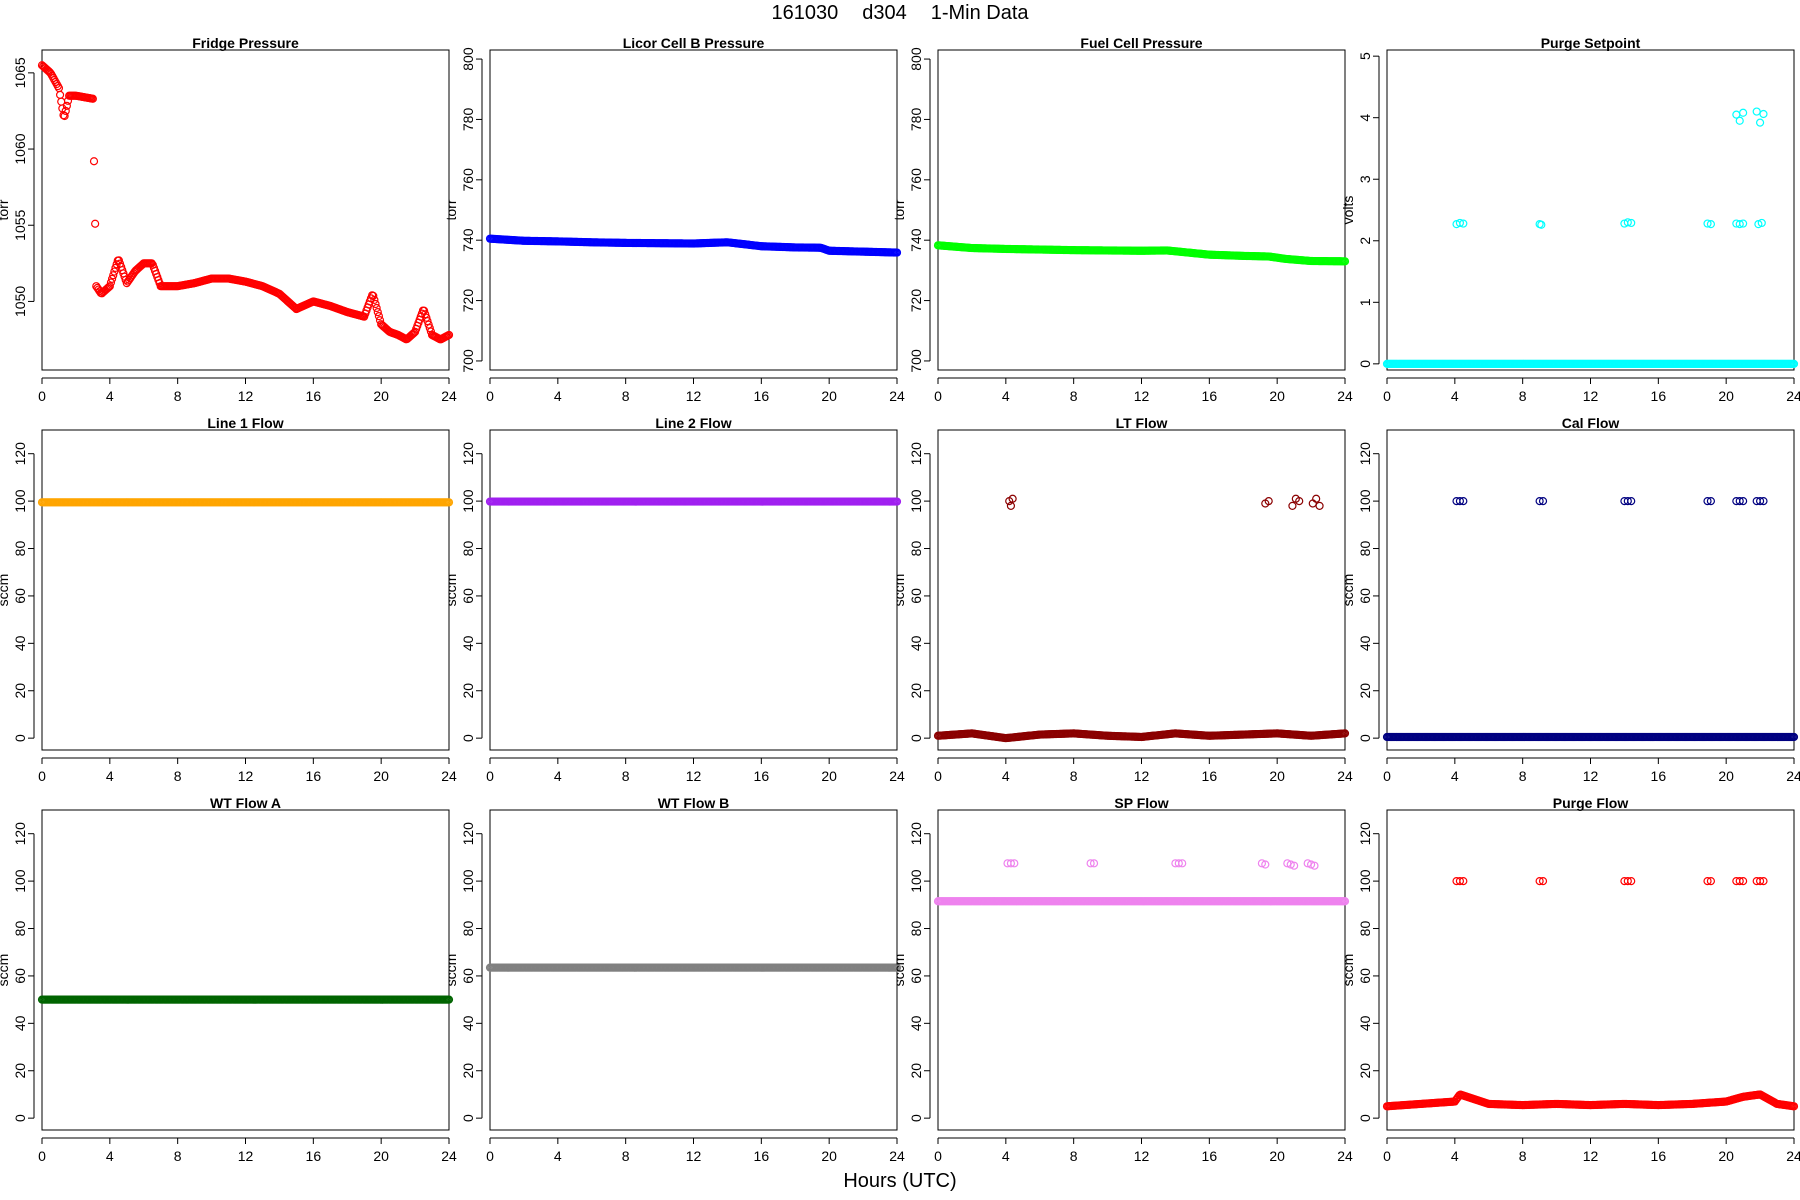  I want to click on y-tick-label: 120, so click(916, 834).